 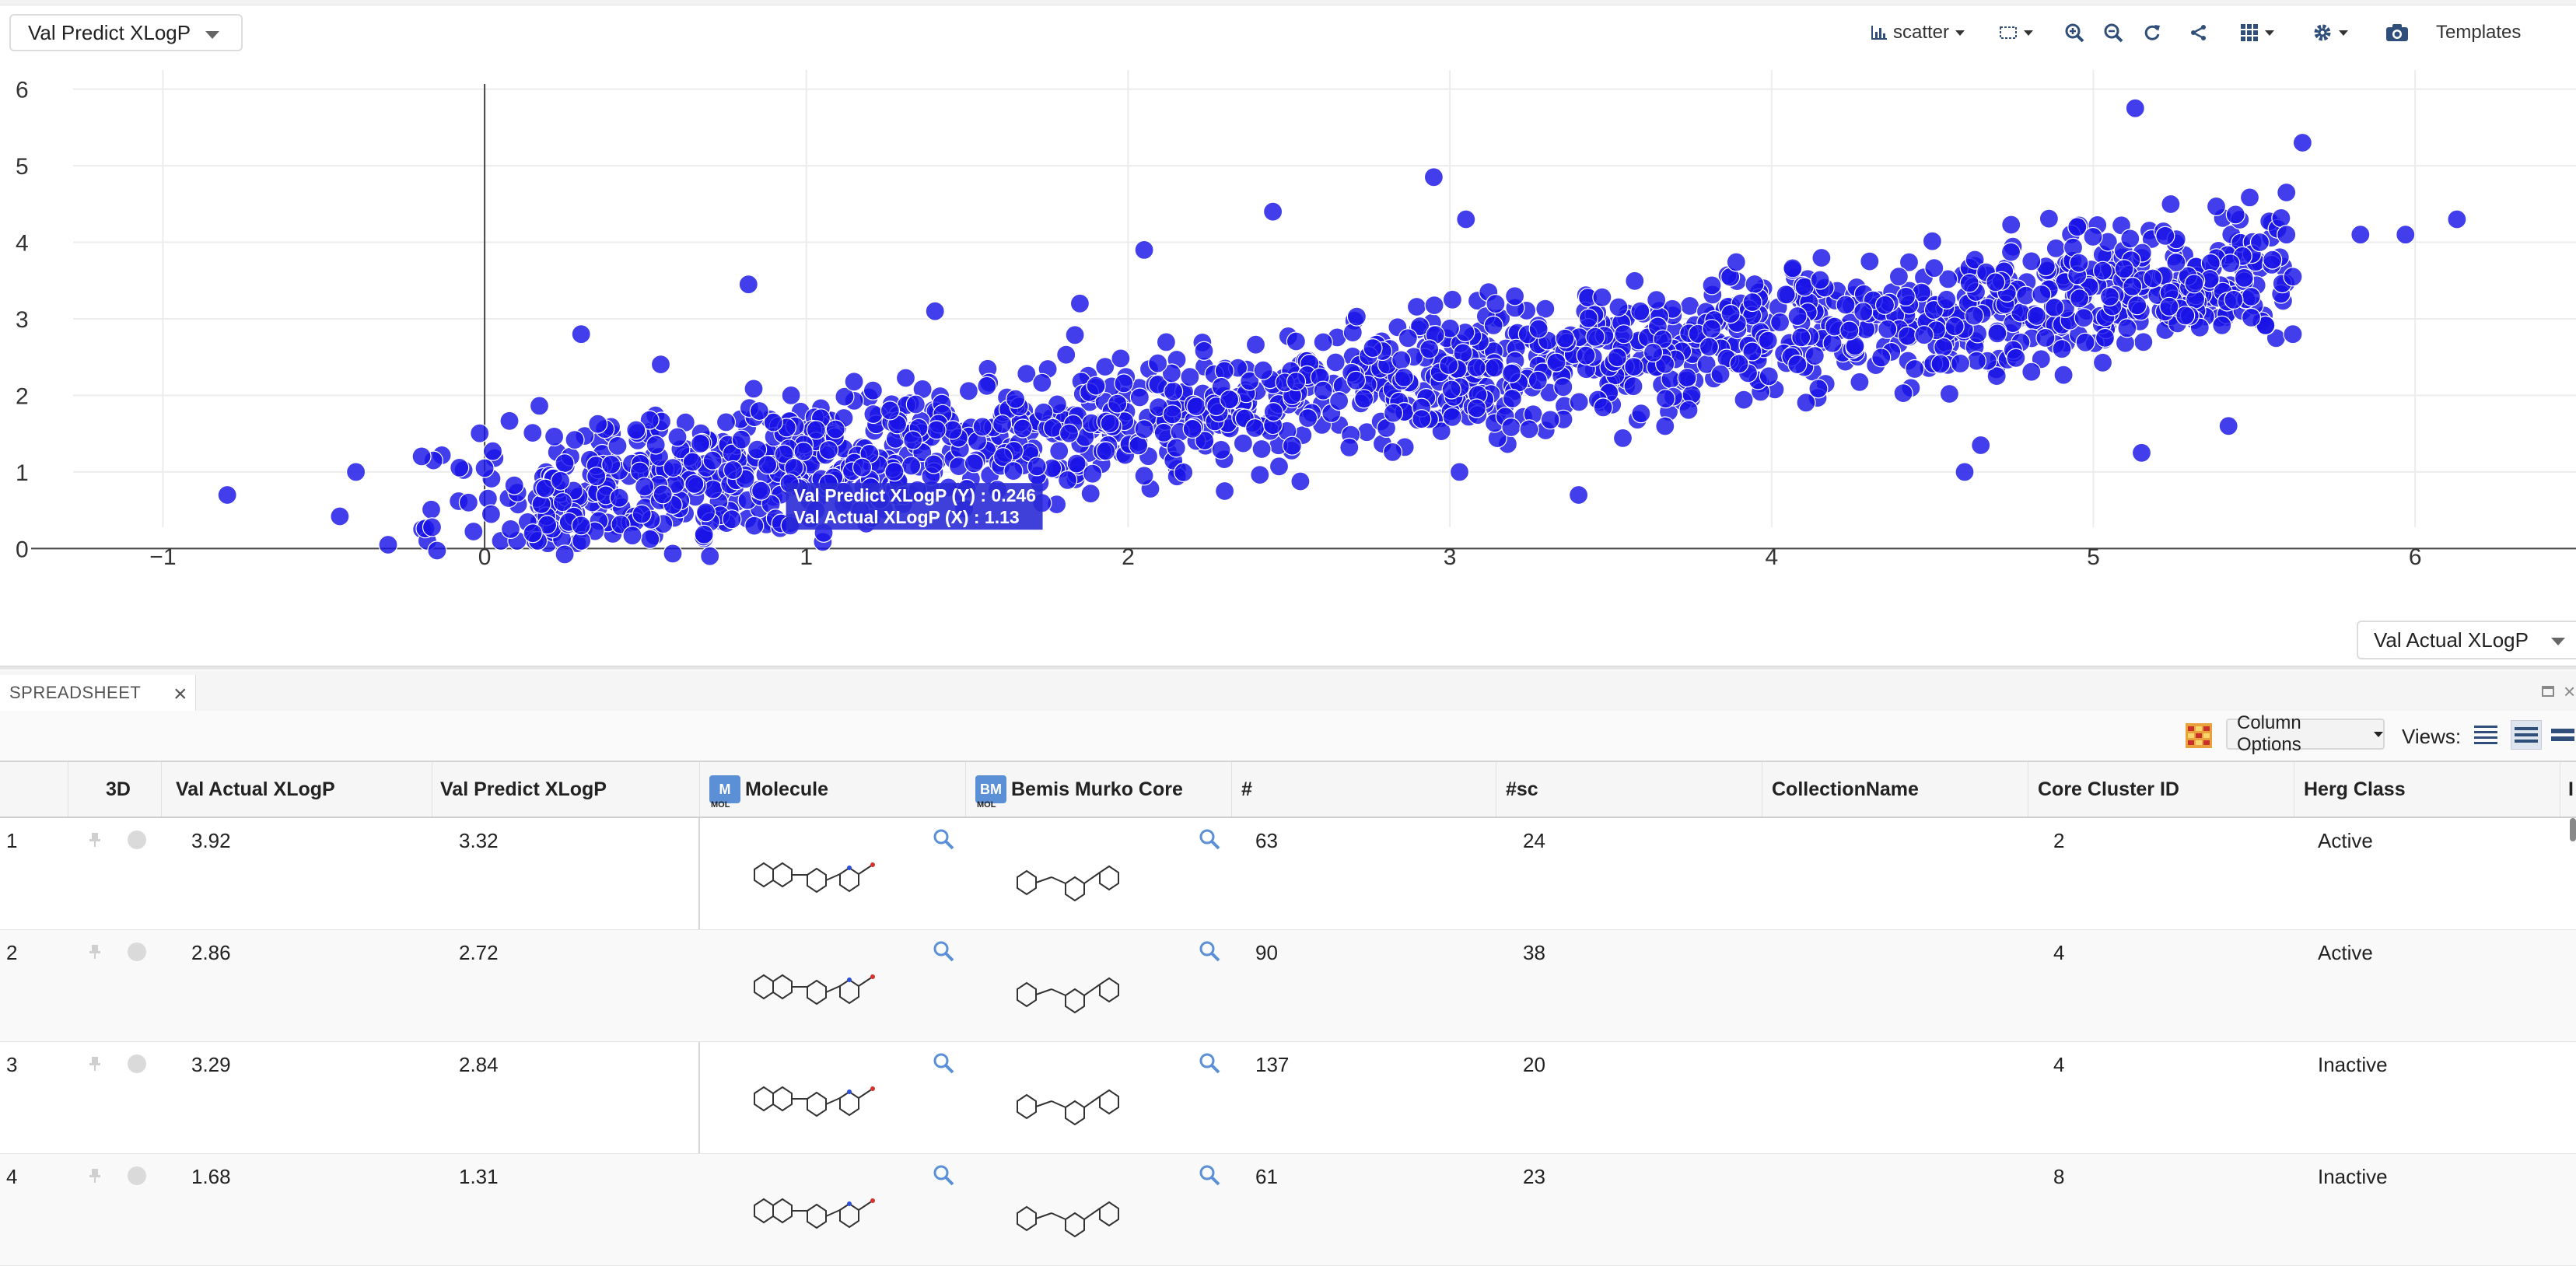 I want to click on y-axis-select-value: Val Predict XLogP, so click(x=110, y=32).